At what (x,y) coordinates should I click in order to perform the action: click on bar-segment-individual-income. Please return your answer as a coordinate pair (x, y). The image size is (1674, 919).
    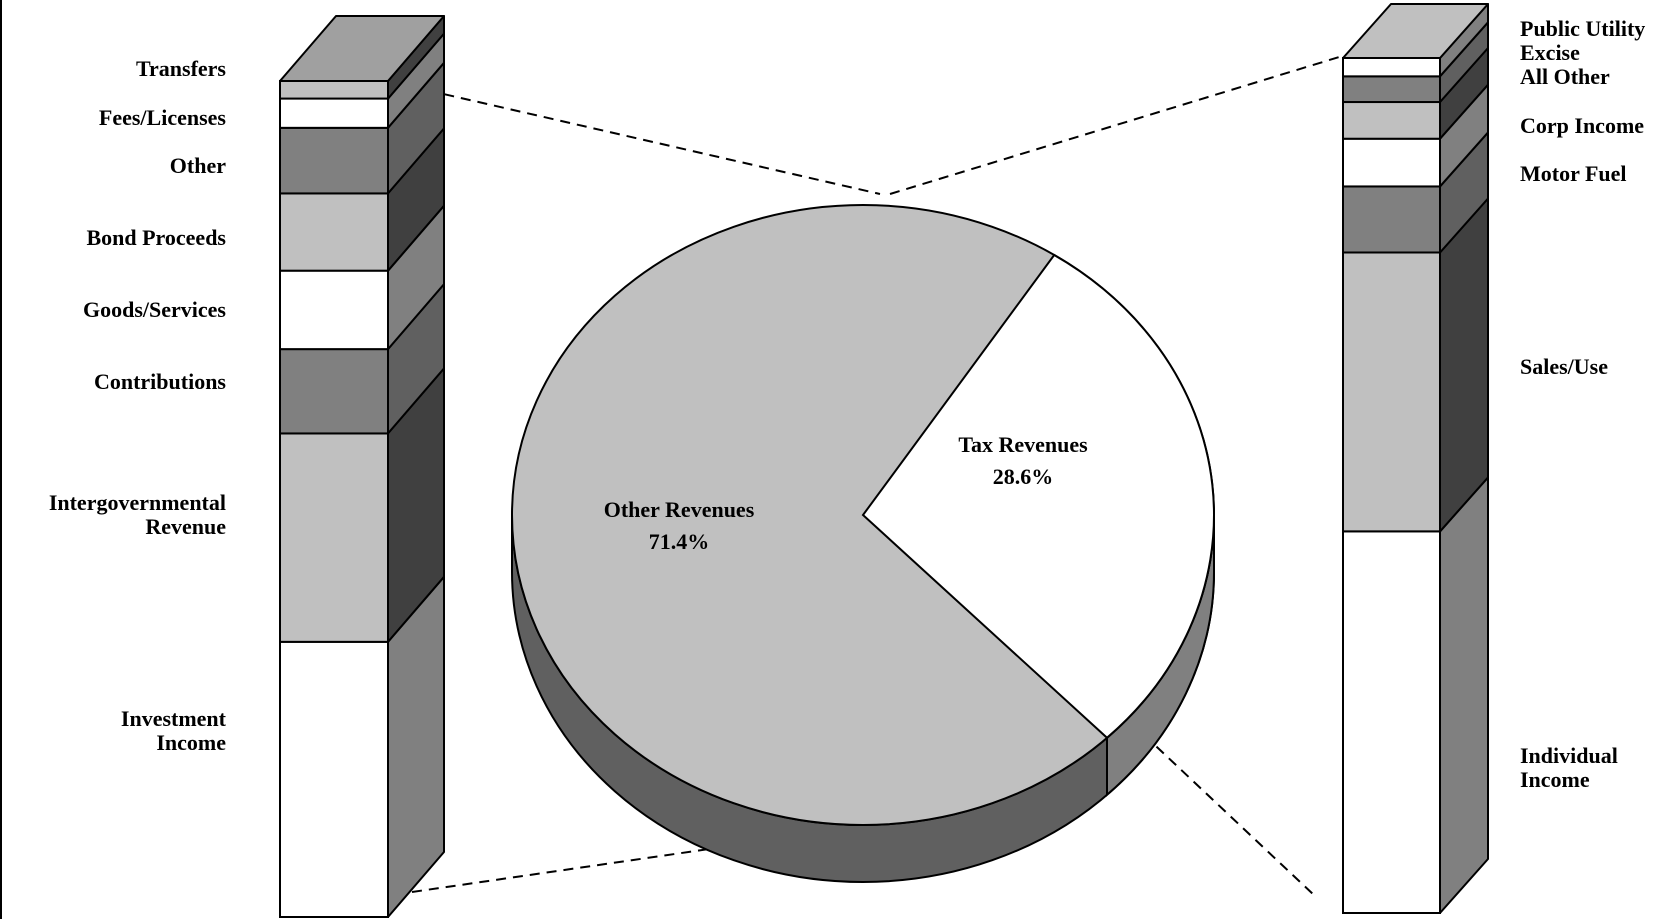
    Looking at the image, I should click on (1391, 722).